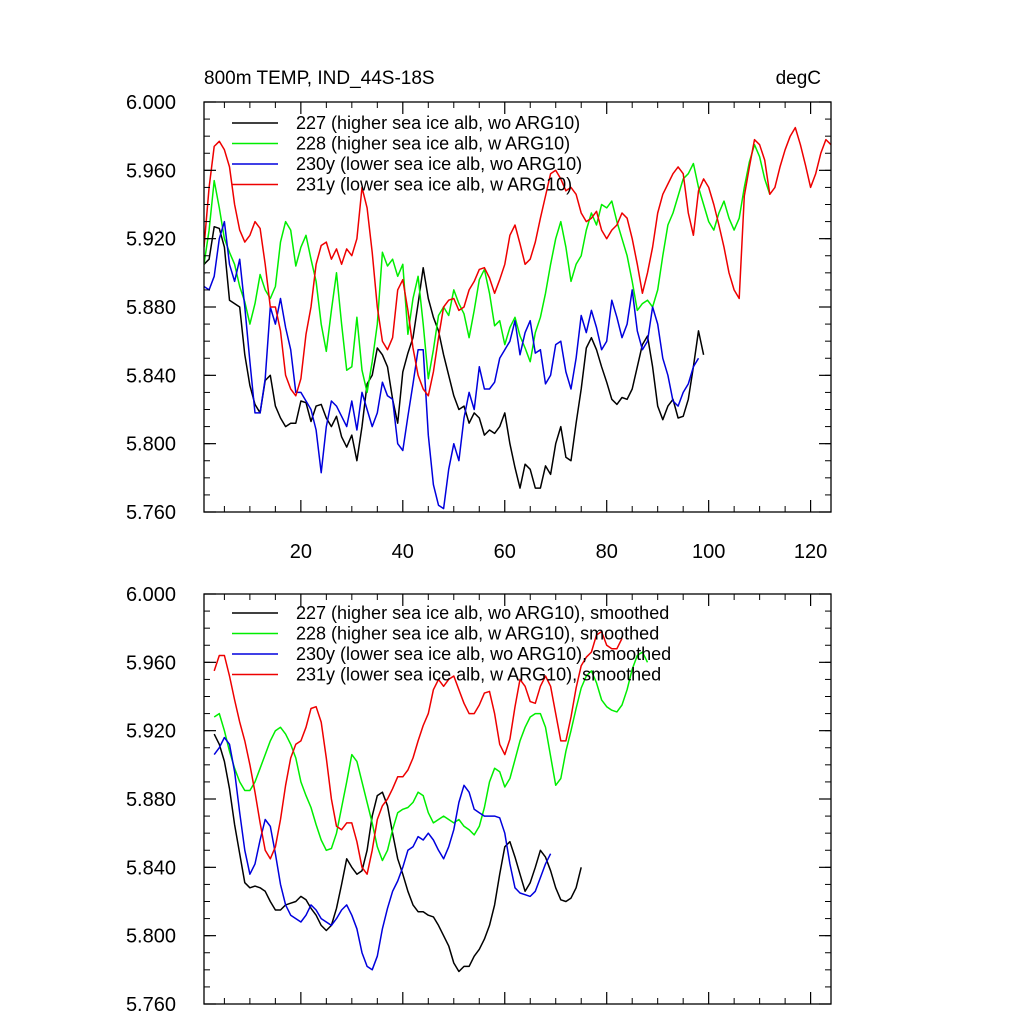 The width and height of the screenshot is (1024, 1024). I want to click on legend-label: 227 (higher sea ice alb, wo ARG10), so click(438, 123).